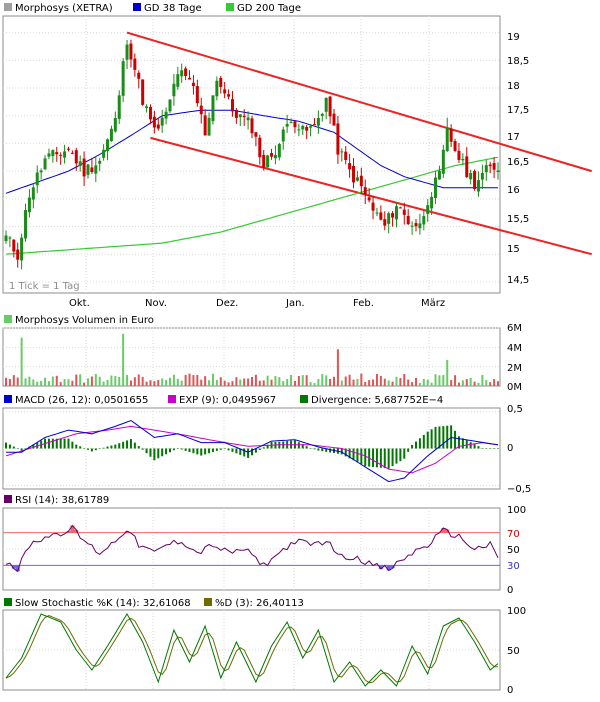 The height and width of the screenshot is (702, 600). Describe the element at coordinates (518, 219) in the screenshot. I see `price-y-tick: 15,5` at that location.